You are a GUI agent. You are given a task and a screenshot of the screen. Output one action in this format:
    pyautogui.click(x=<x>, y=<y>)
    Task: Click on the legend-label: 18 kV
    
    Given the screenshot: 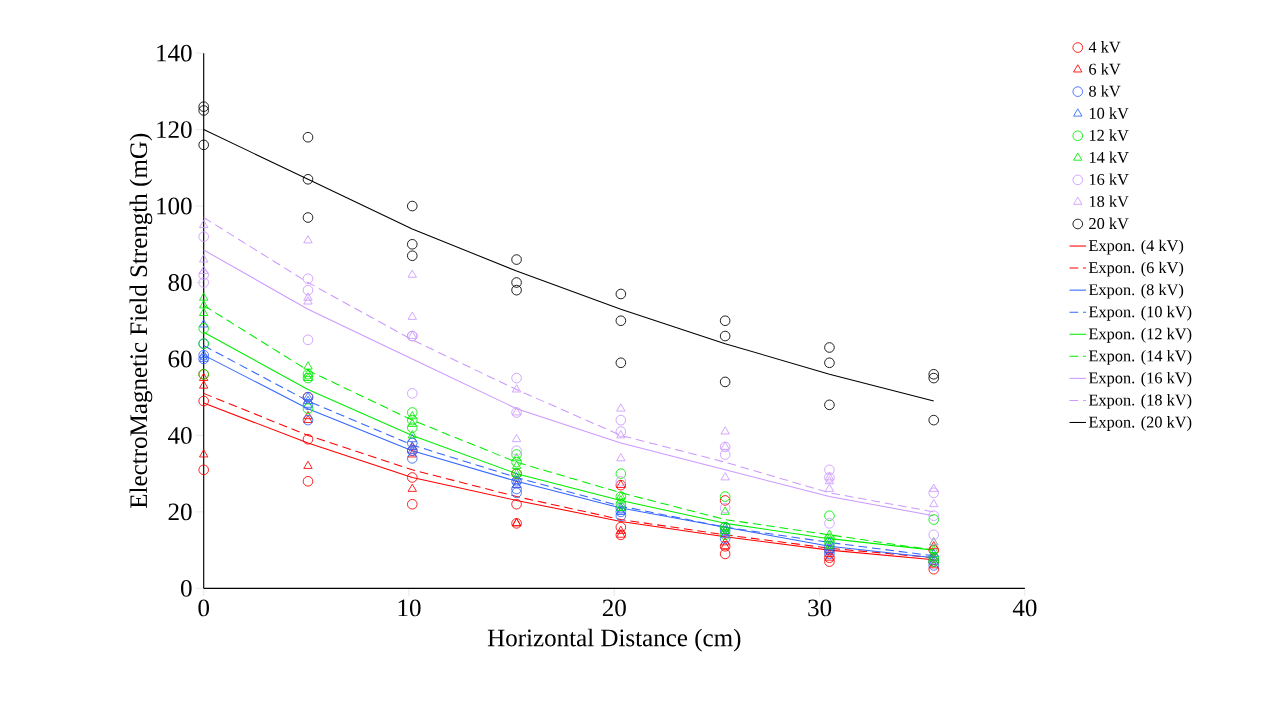 What is the action you would take?
    pyautogui.click(x=1109, y=201)
    